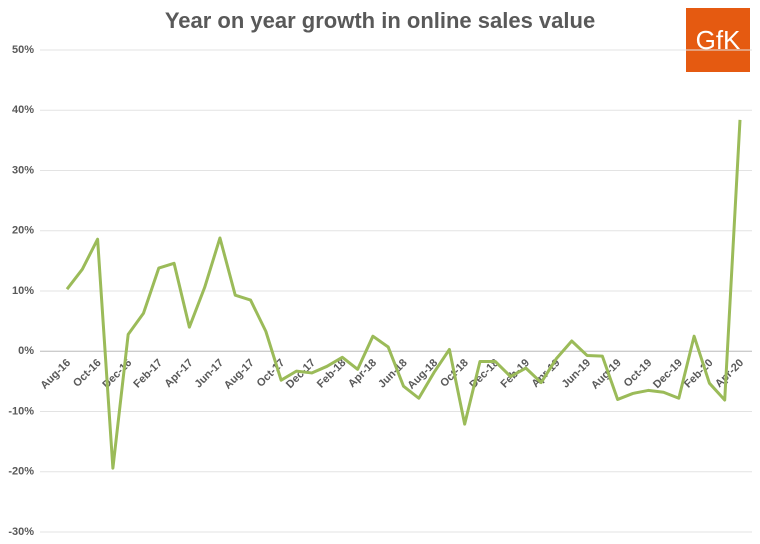 Image resolution: width=760 pixels, height=544 pixels. What do you see at coordinates (21, 532) in the screenshot?
I see `y-tick-label: -30%` at bounding box center [21, 532].